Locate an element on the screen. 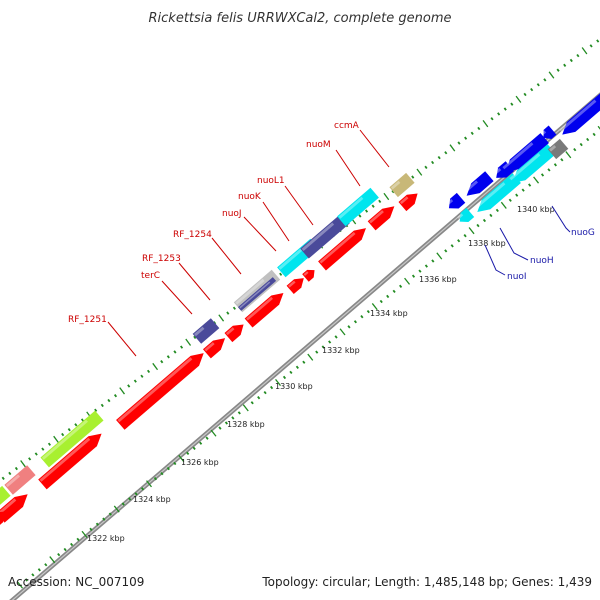  gene-label-rf1254: RF_1254 is located at coordinates (192, 235).